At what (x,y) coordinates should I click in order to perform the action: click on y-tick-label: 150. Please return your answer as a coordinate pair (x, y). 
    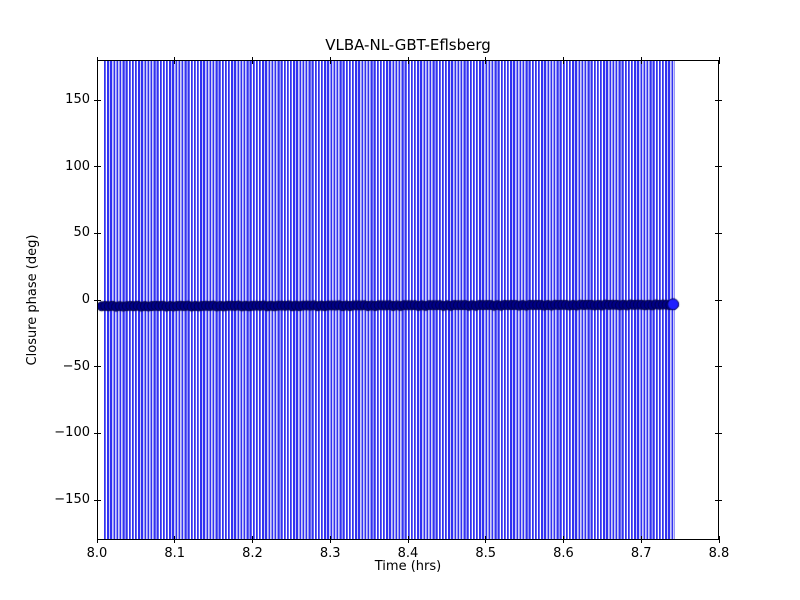
    Looking at the image, I should click on (77, 99).